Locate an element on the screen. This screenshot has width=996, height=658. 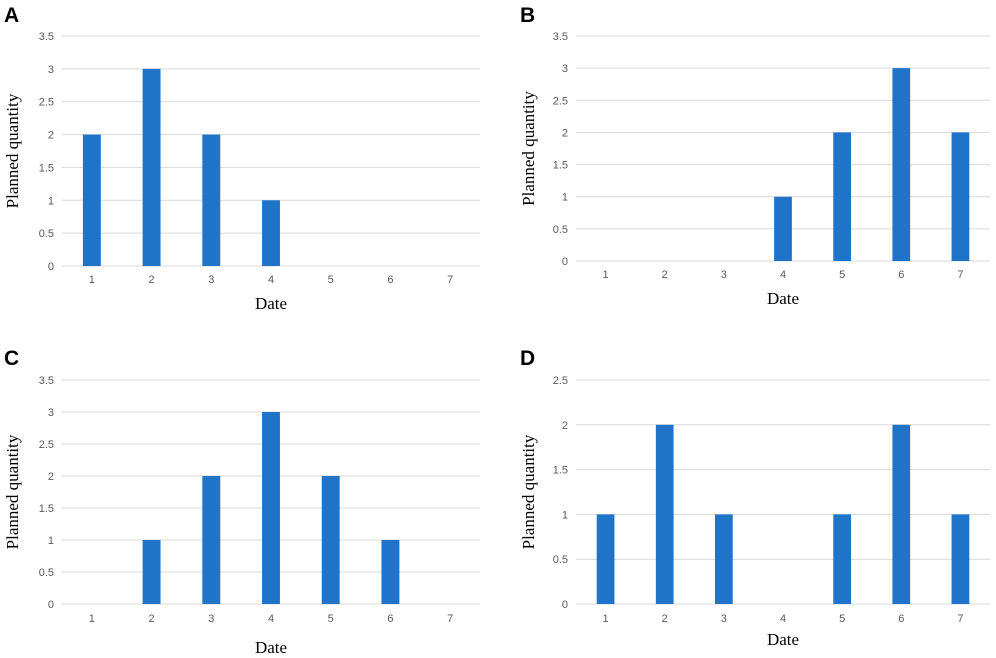
panel-letter: C is located at coordinates (11, 358).